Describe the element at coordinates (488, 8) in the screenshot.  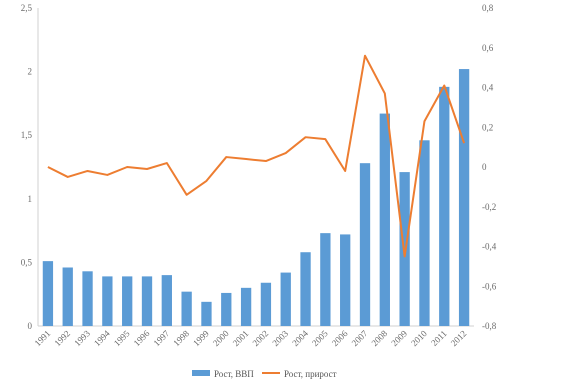
I see `y2-tick-label: 0,8` at that location.